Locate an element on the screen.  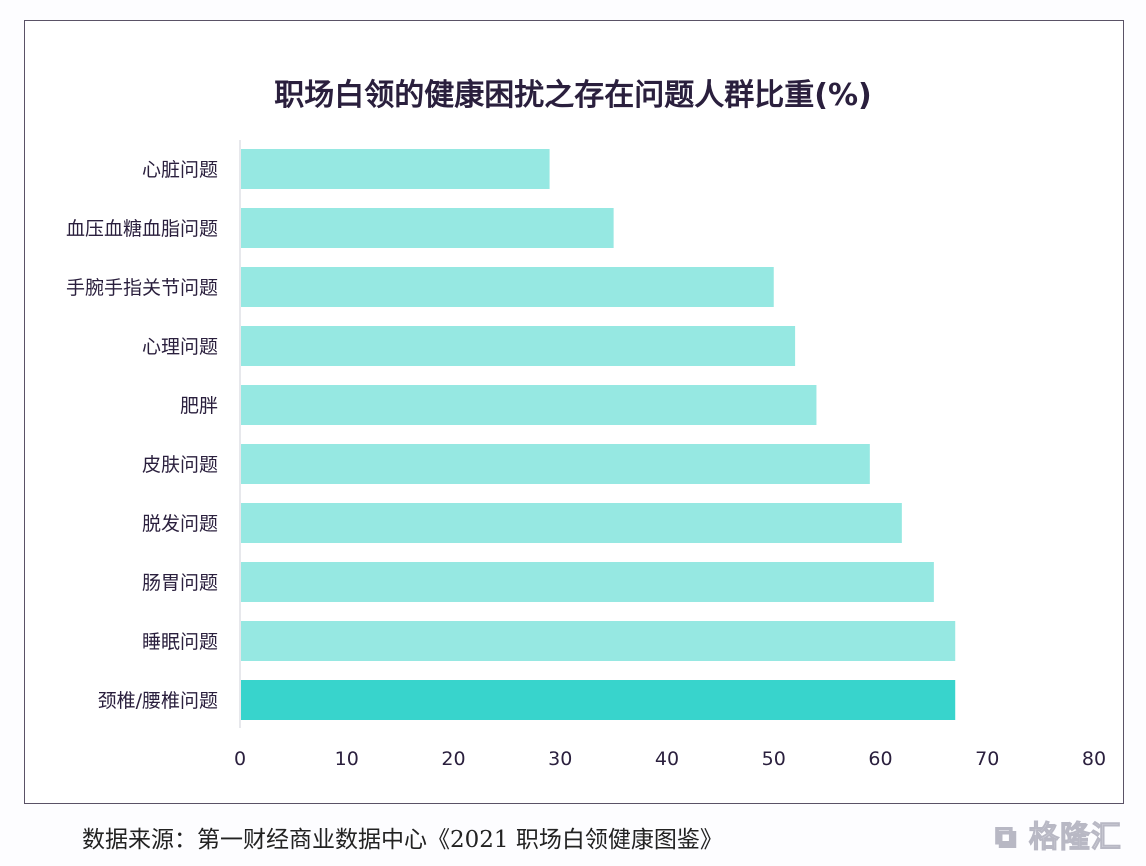
x-tick-label: 60 is located at coordinates (880, 759).